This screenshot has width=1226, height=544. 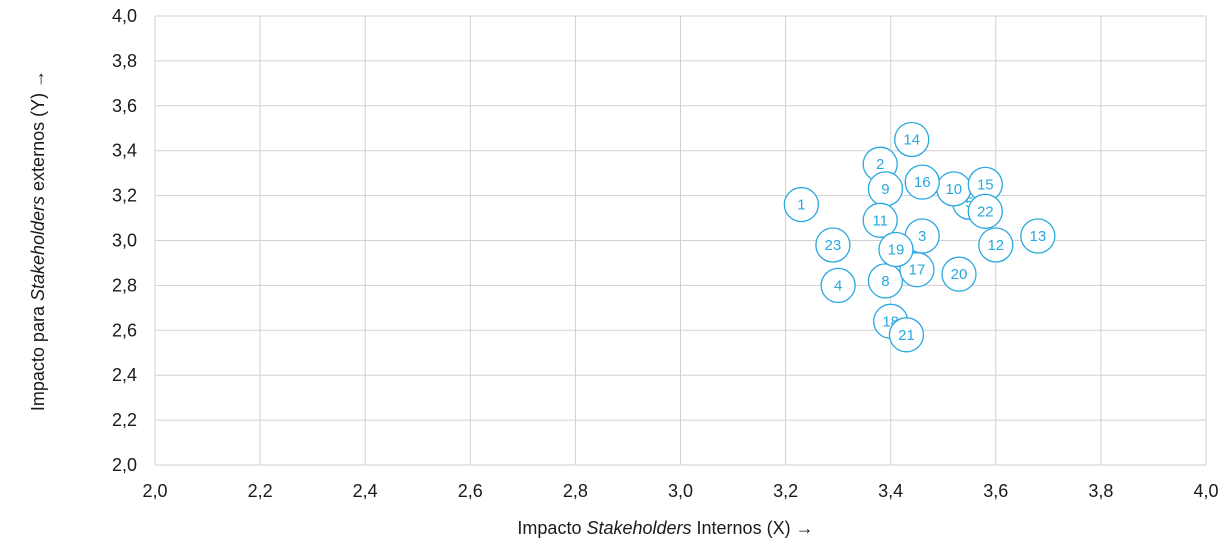 What do you see at coordinates (124, 61) in the screenshot?
I see `y-tick-label: 3,8` at bounding box center [124, 61].